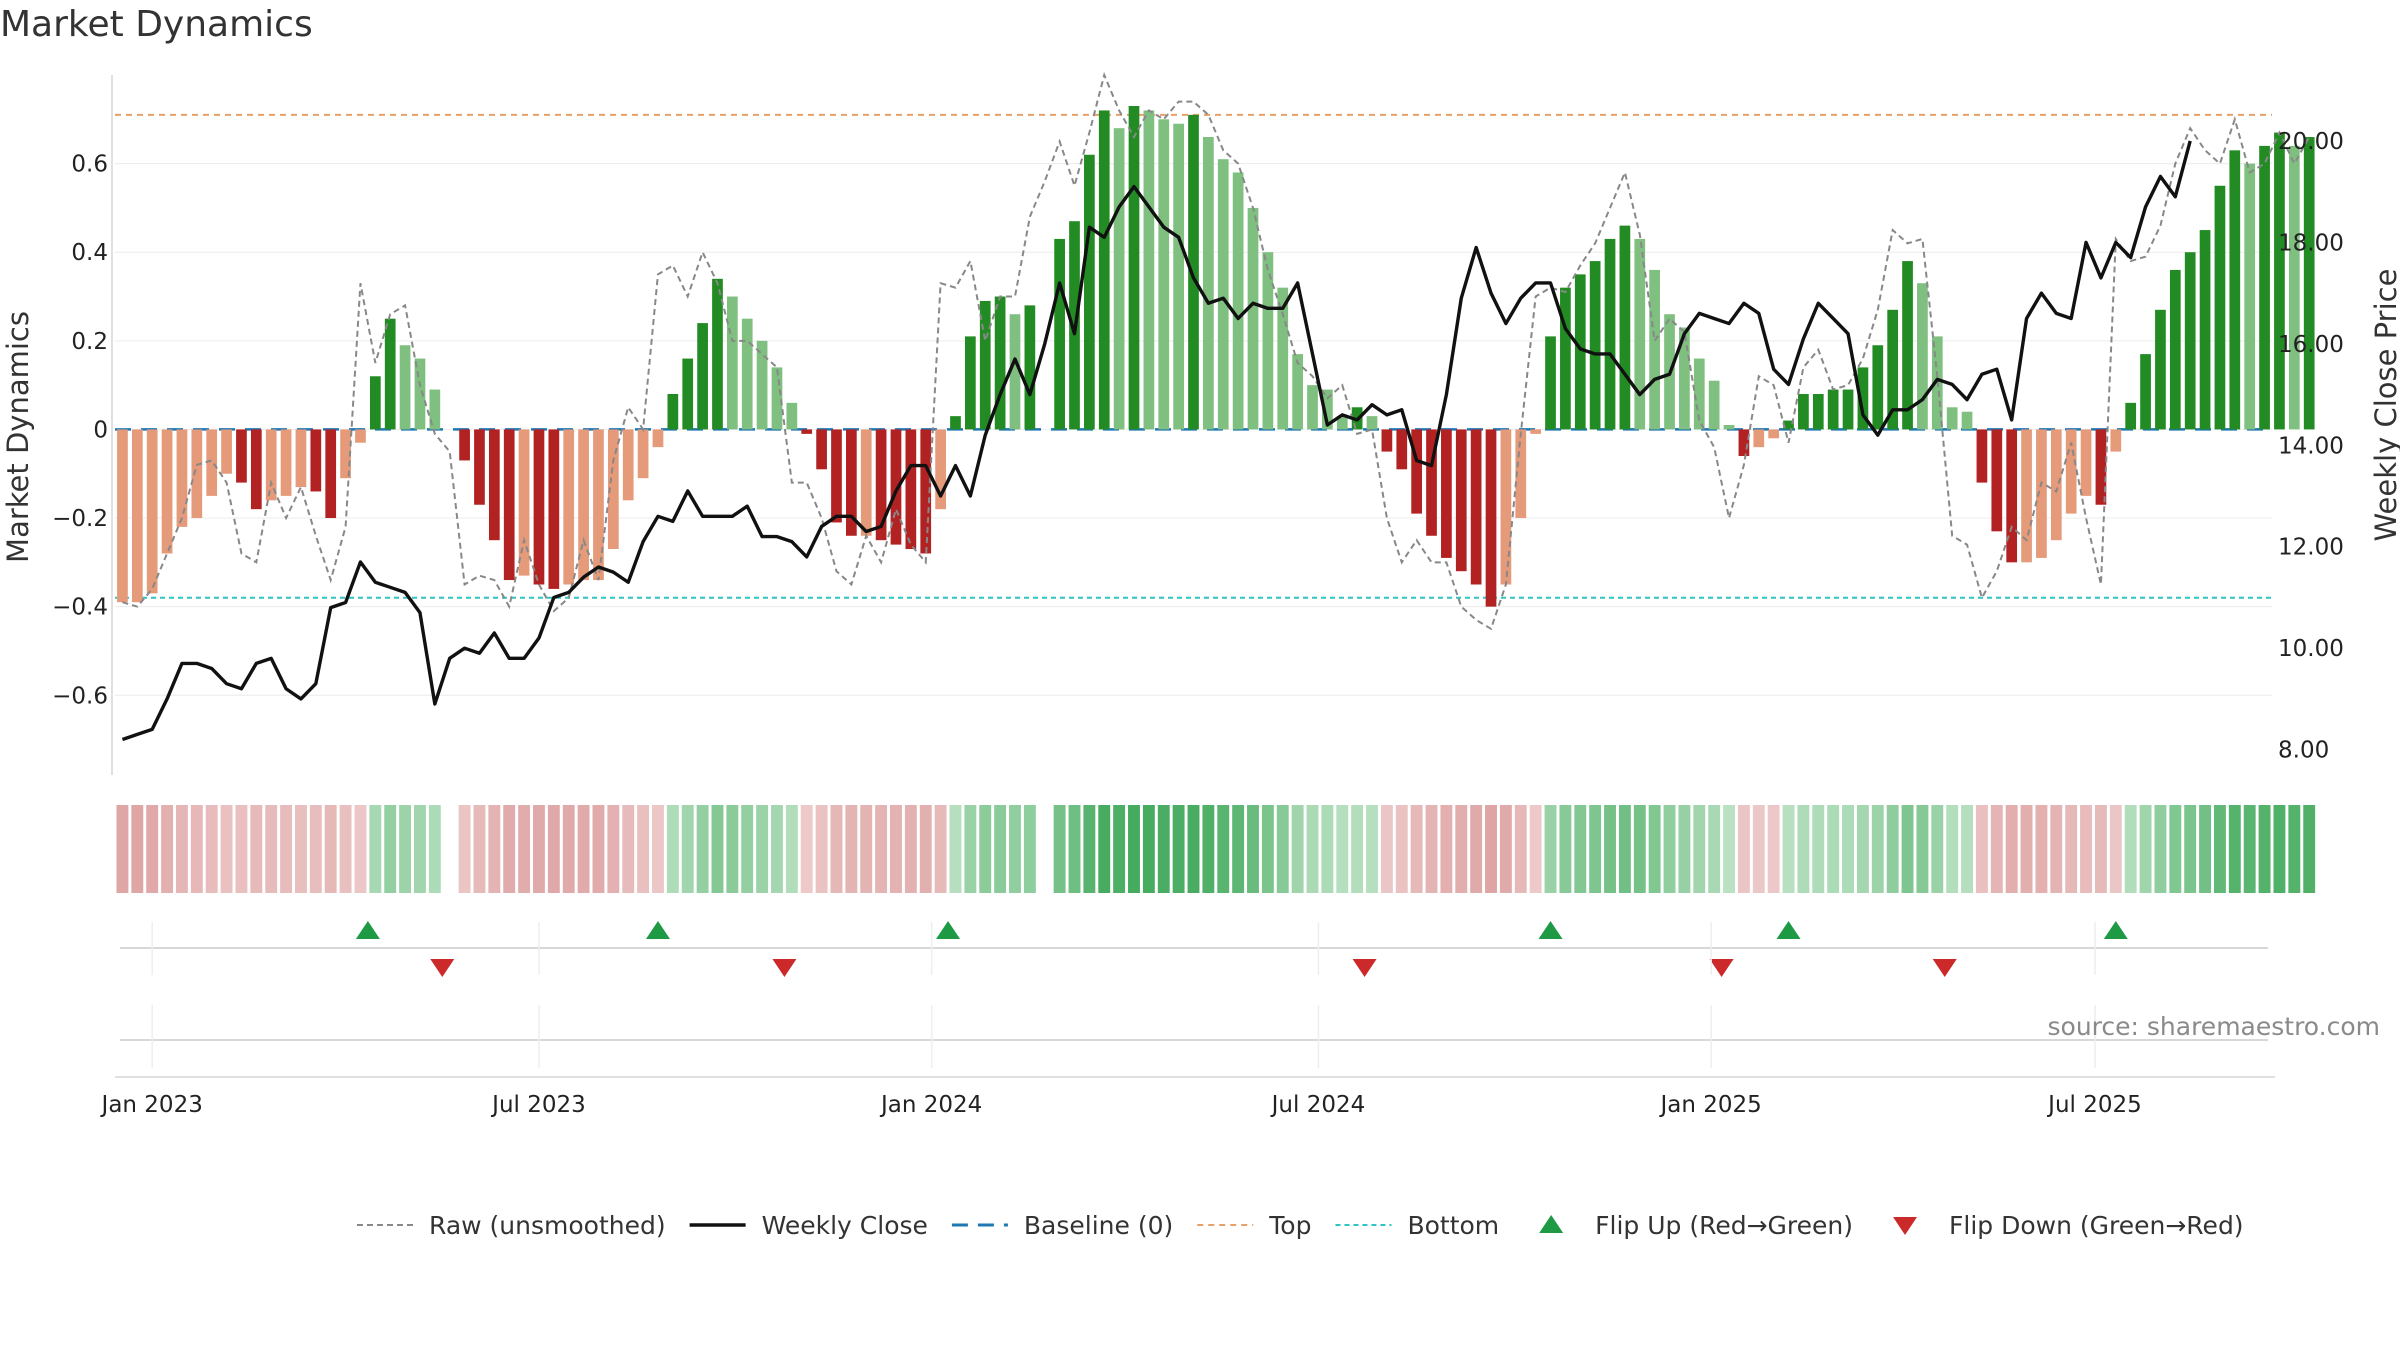  Describe the element at coordinates (442, 968) in the screenshot. I see `flip-down-marker` at that location.